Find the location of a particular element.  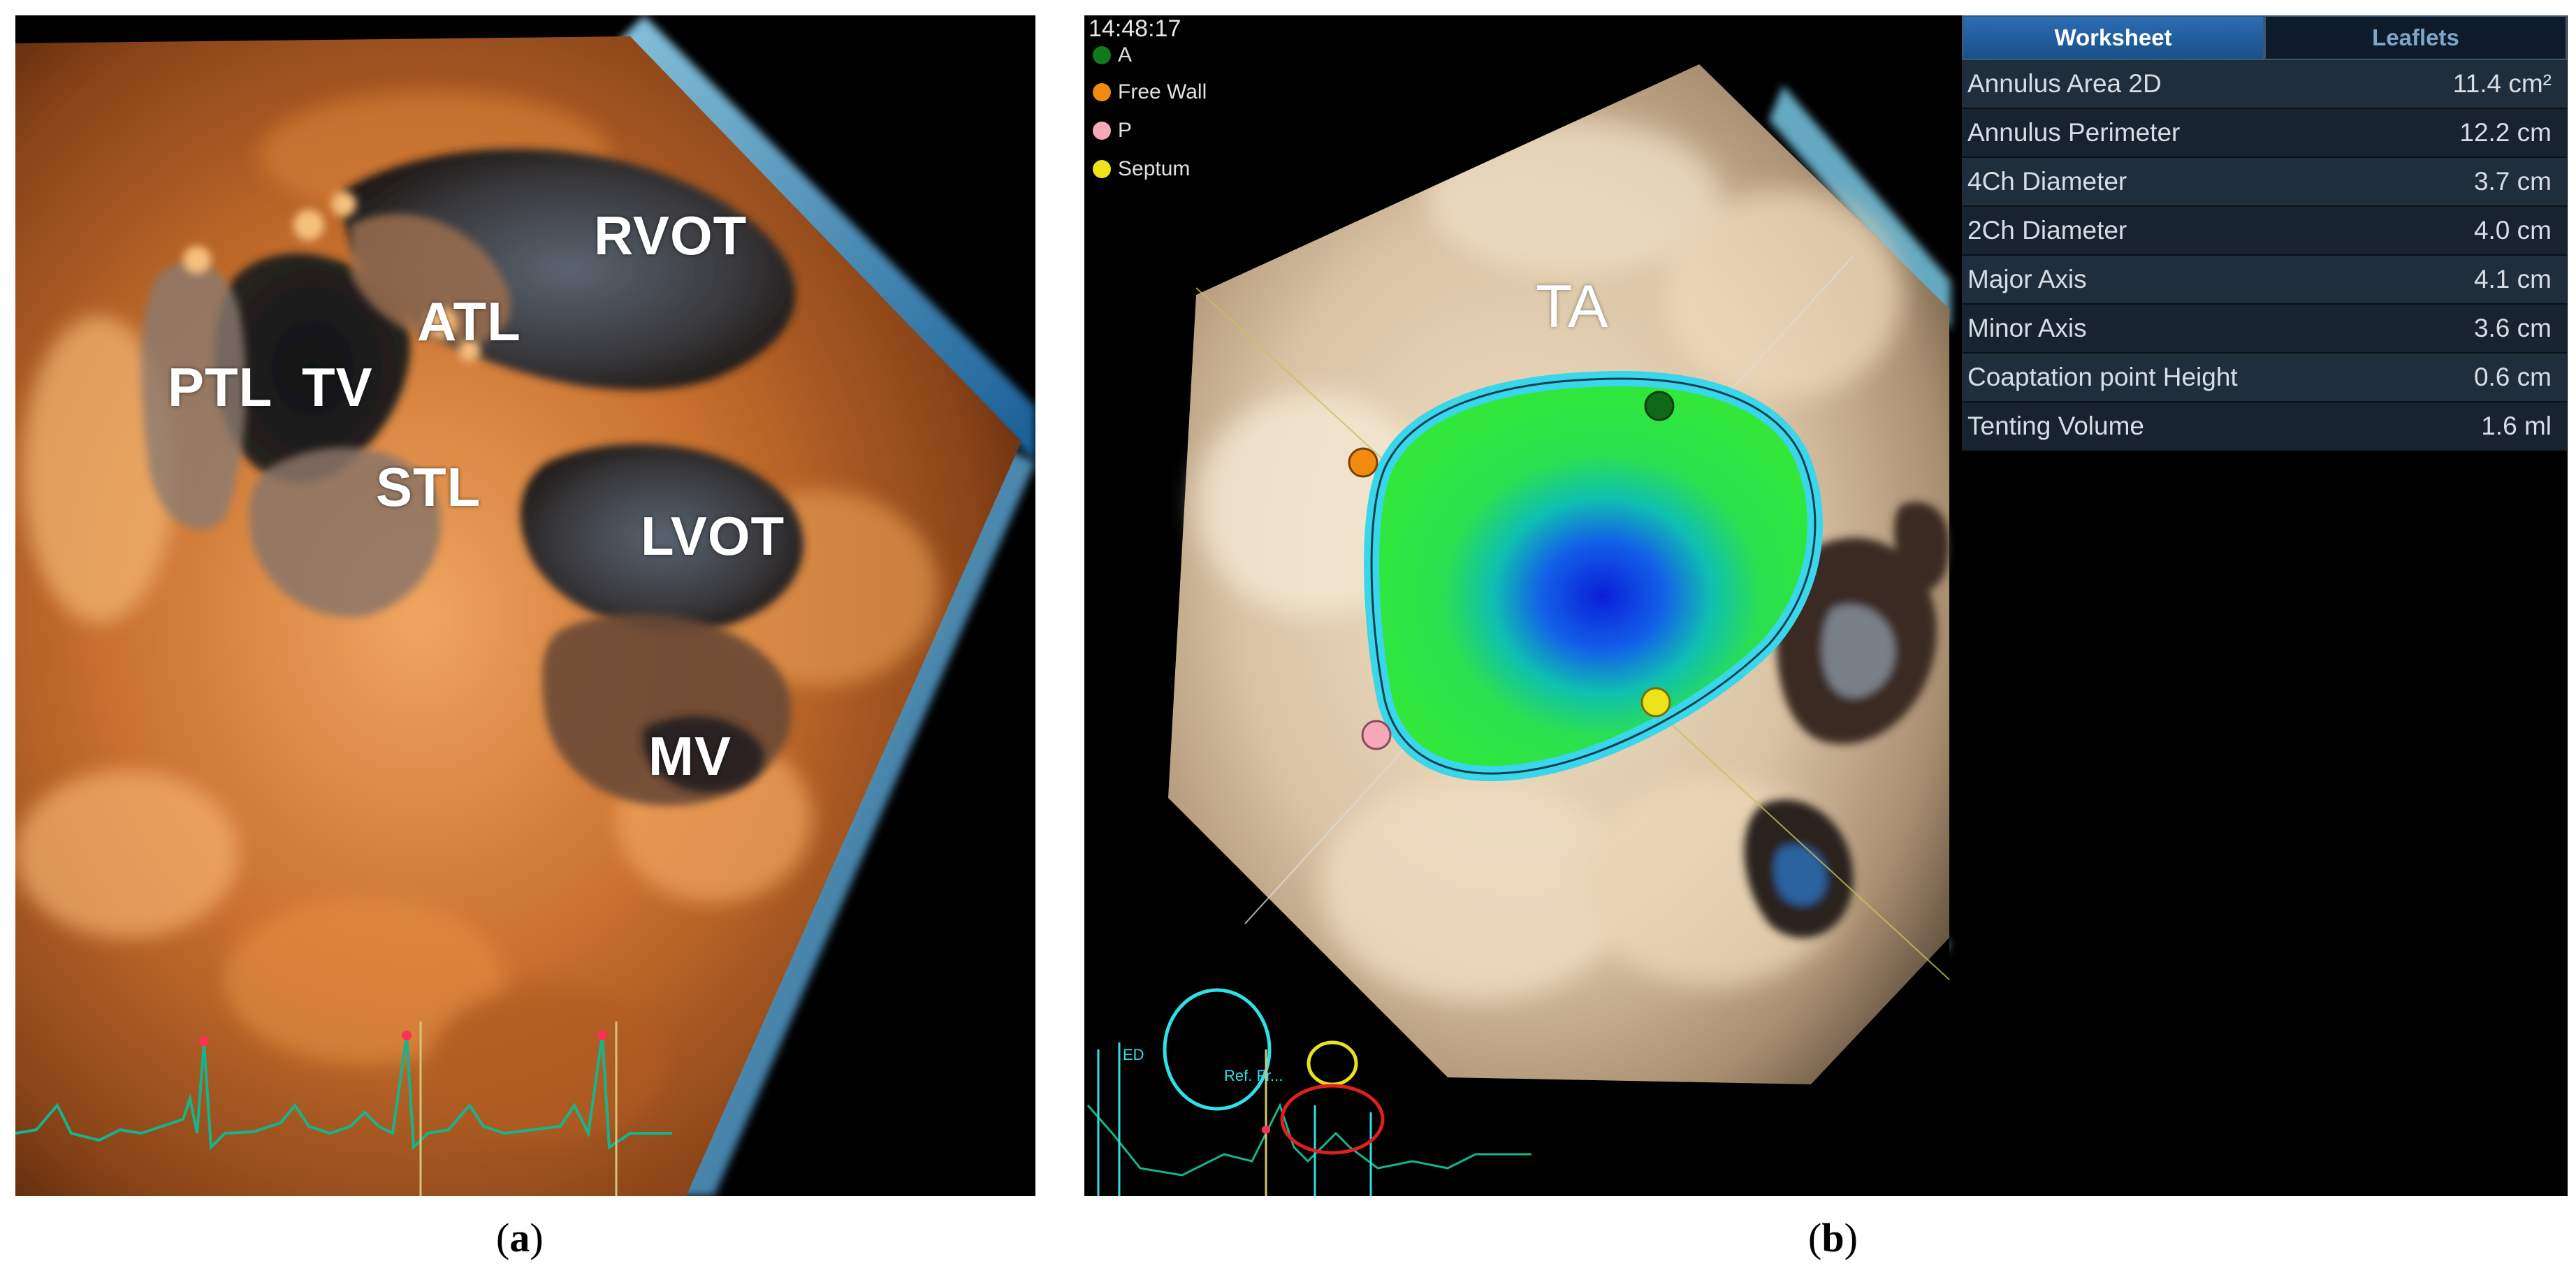

worksheet-row-value: 3.6 cm is located at coordinates (2512, 328).